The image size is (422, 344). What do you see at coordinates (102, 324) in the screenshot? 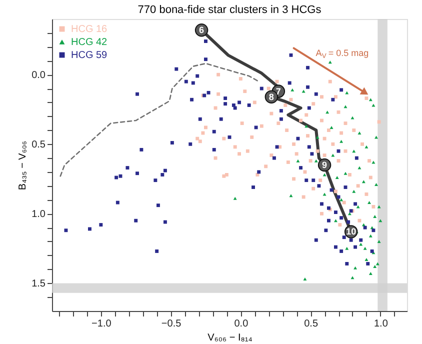
I see `x-tick-label: −1.0` at bounding box center [102, 324].